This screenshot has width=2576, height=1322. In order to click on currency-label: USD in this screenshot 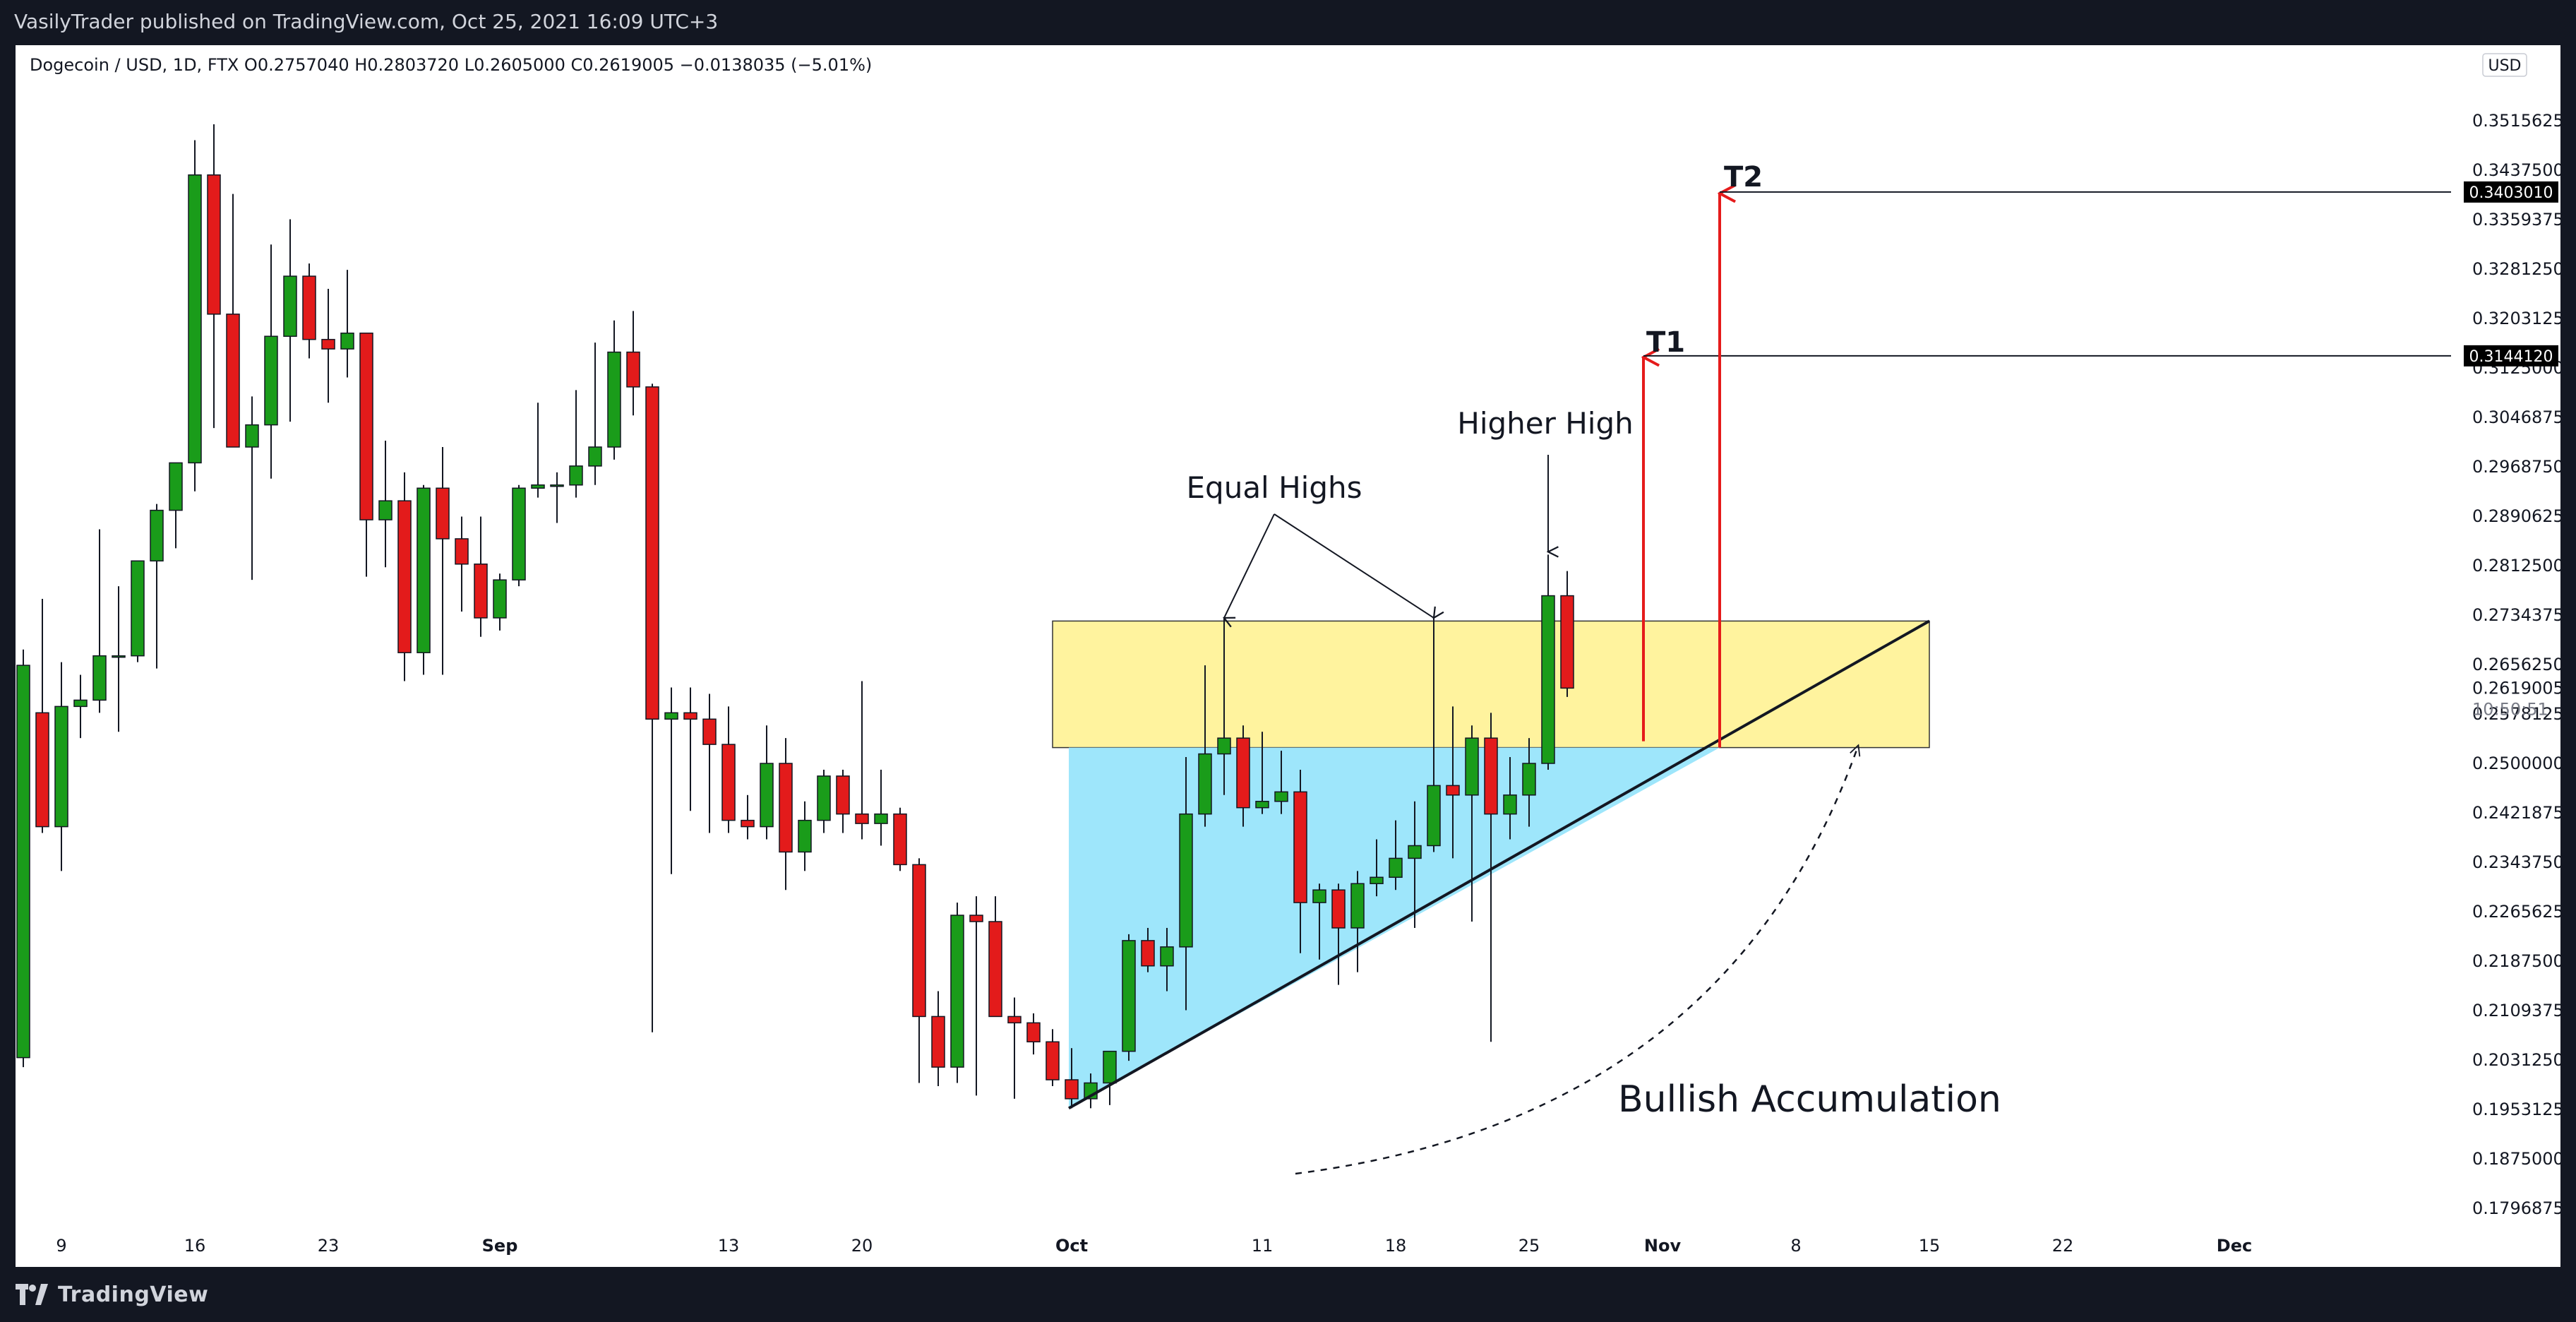, I will do `click(2504, 66)`.